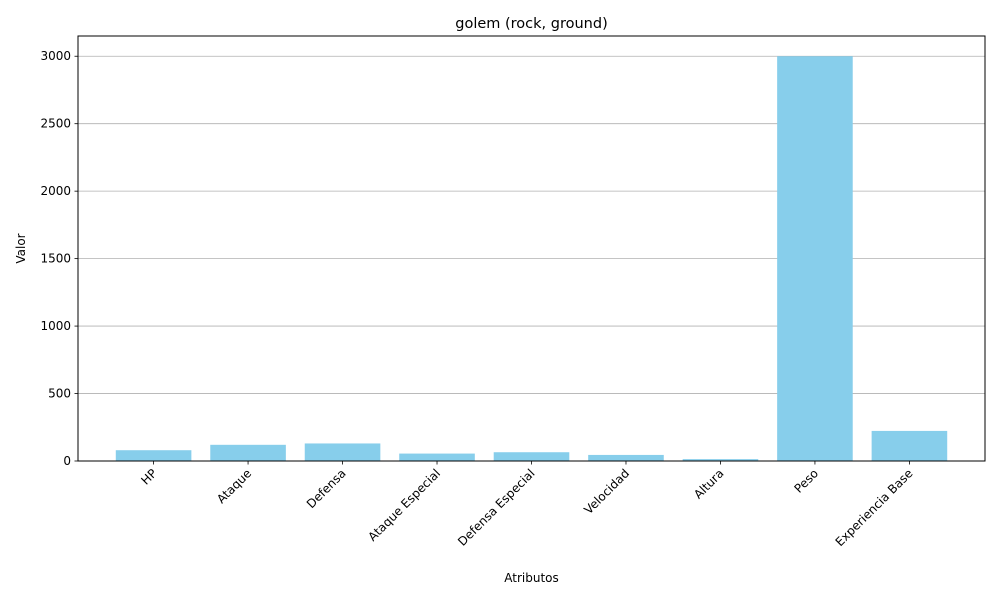  I want to click on y-tick-label: 3000, so click(55, 56).